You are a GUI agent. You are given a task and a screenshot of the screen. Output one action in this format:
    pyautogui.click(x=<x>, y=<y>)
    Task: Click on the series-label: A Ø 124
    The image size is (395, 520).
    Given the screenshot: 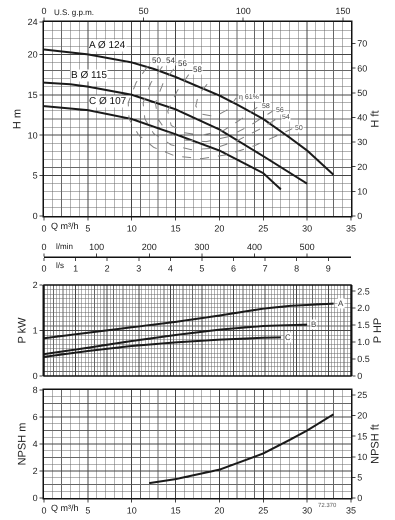 What is the action you would take?
    pyautogui.click(x=107, y=45)
    